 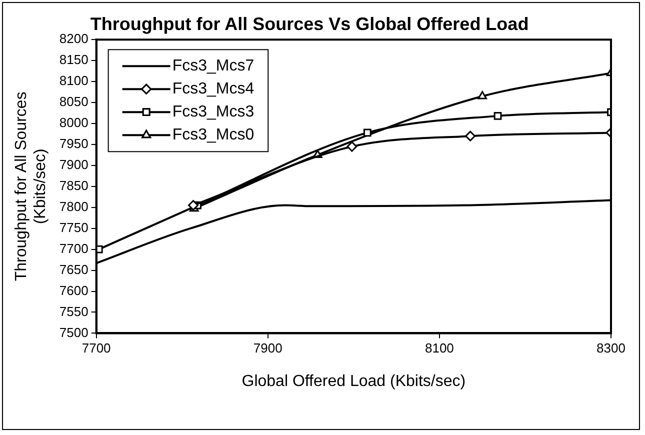 I want to click on y-tick-label: 8150, so click(x=73, y=60).